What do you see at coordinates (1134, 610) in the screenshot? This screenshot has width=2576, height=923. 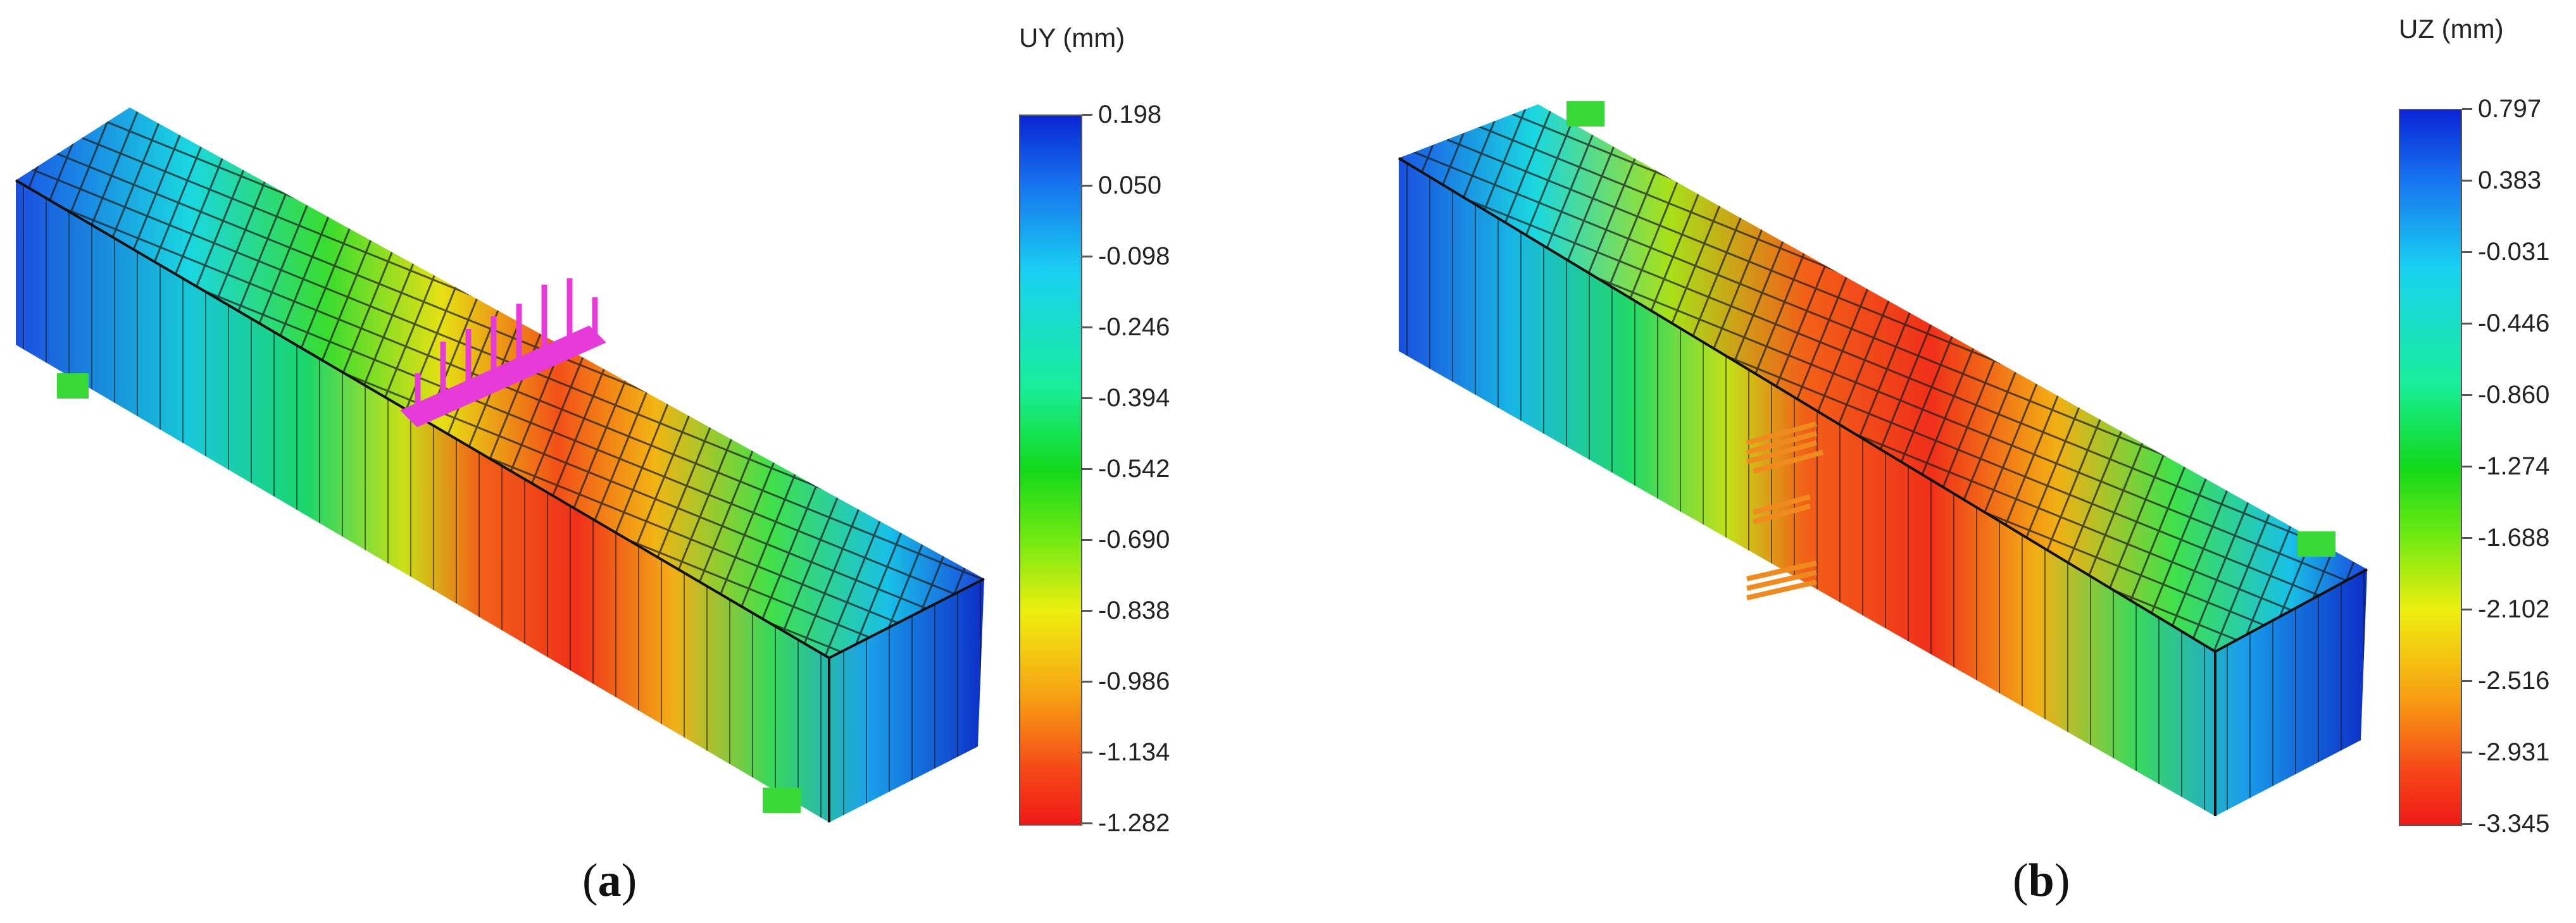 I see `colorbar-tick-label: -0.838` at bounding box center [1134, 610].